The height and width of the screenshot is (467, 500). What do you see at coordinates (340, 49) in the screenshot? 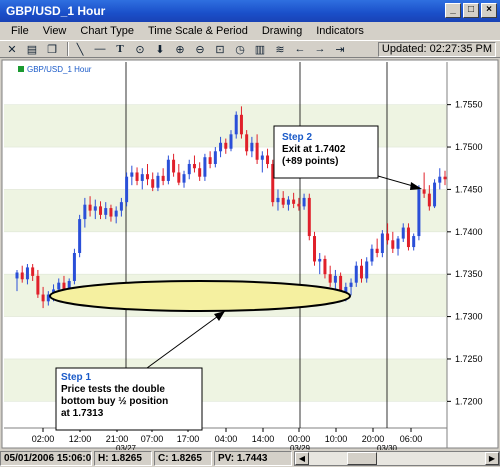
I see `scroll-end-icon: ⇥` at bounding box center [340, 49].